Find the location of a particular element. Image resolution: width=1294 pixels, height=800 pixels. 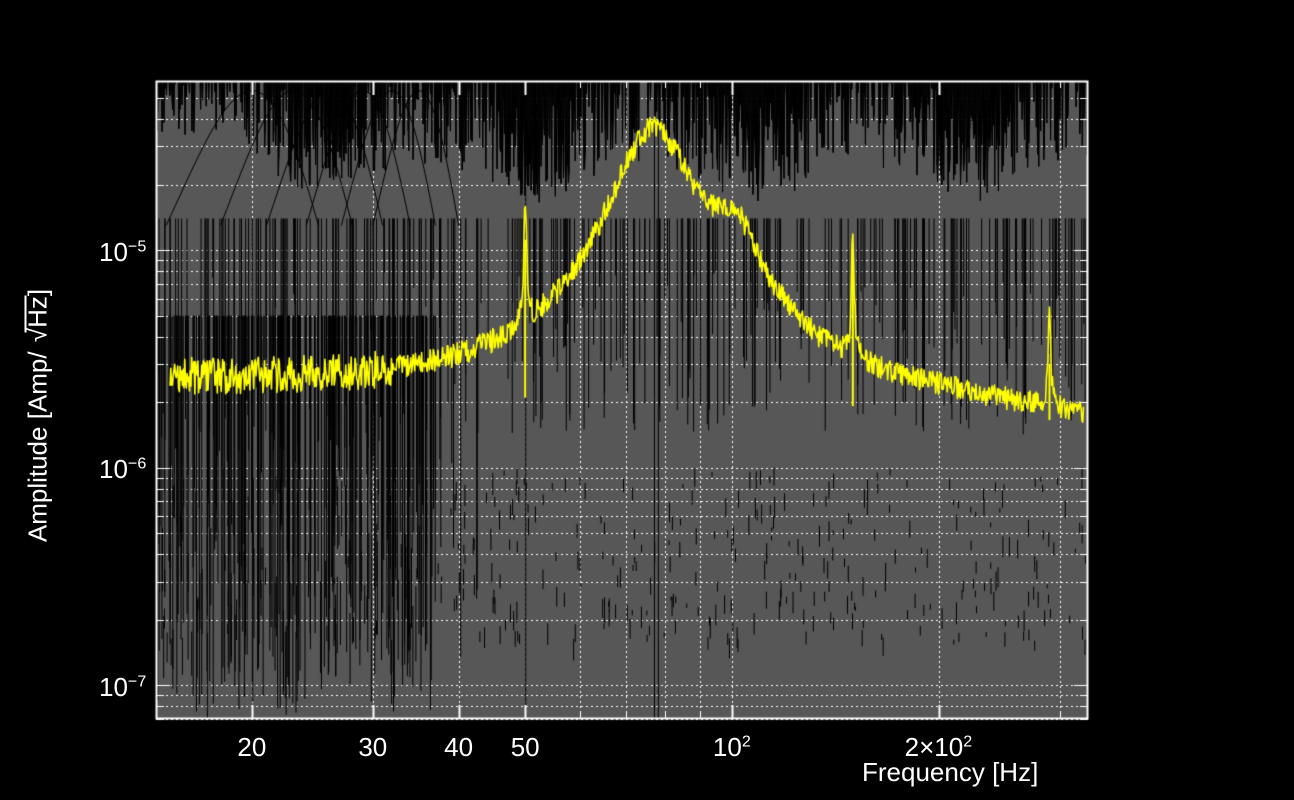

y-axis-title: Amplitude [Amp/ √ Hz] is located at coordinates (38, 416).